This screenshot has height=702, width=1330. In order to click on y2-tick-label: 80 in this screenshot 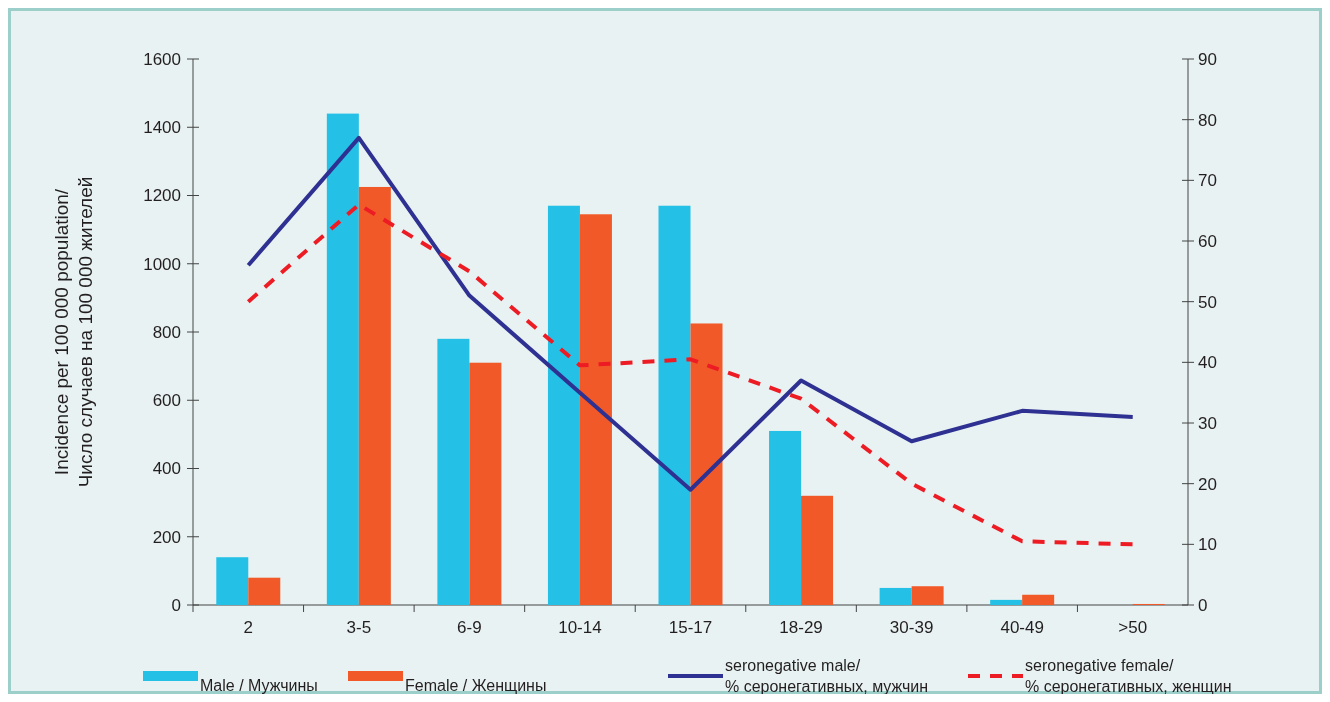, I will do `click(1207, 120)`.